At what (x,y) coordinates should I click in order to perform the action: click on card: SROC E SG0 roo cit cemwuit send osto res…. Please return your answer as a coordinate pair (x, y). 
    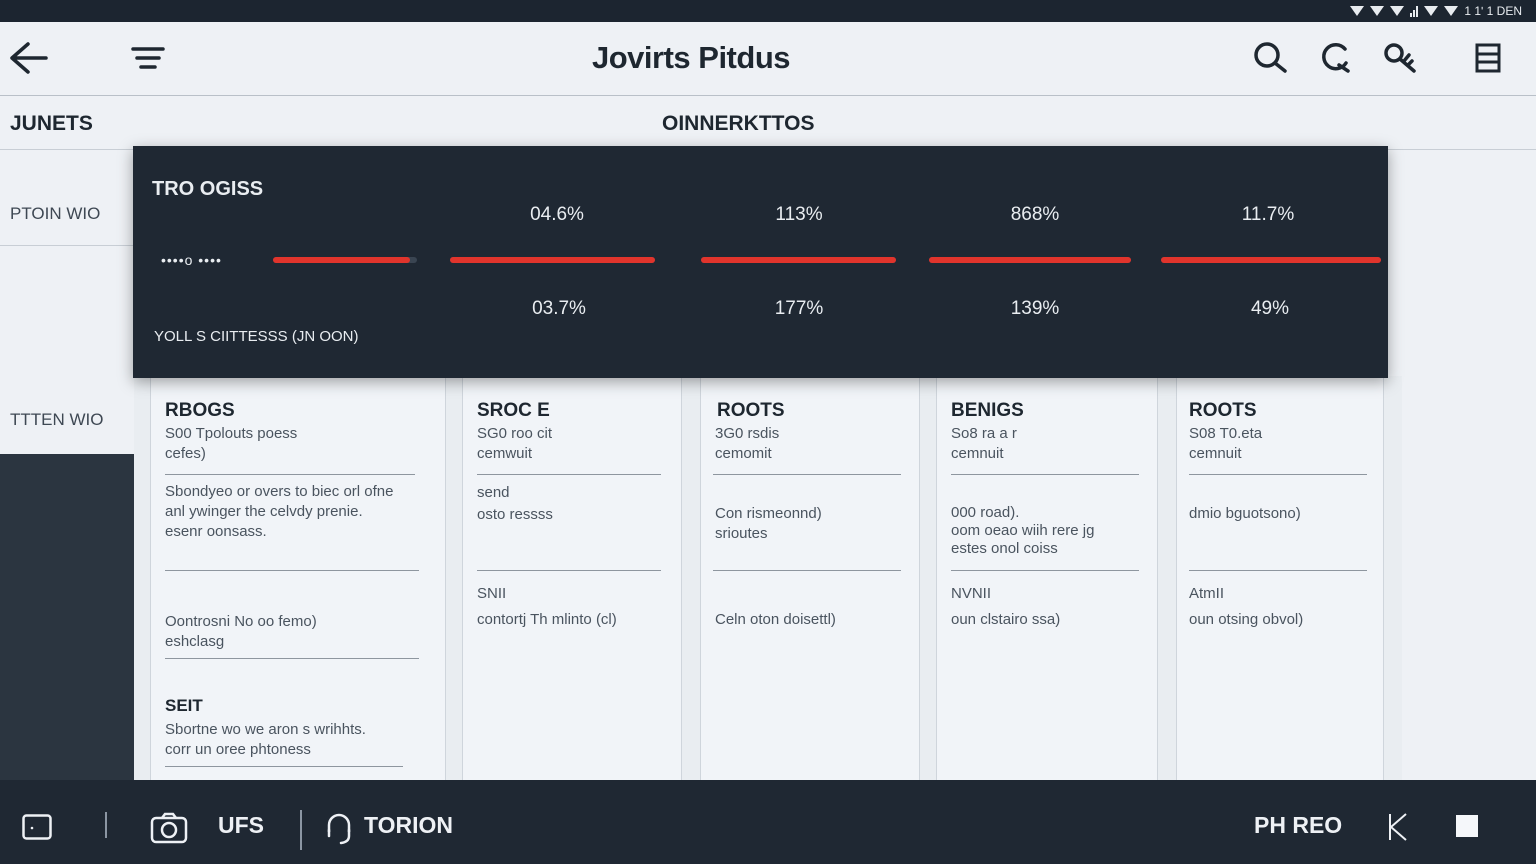
    Looking at the image, I should click on (572, 579).